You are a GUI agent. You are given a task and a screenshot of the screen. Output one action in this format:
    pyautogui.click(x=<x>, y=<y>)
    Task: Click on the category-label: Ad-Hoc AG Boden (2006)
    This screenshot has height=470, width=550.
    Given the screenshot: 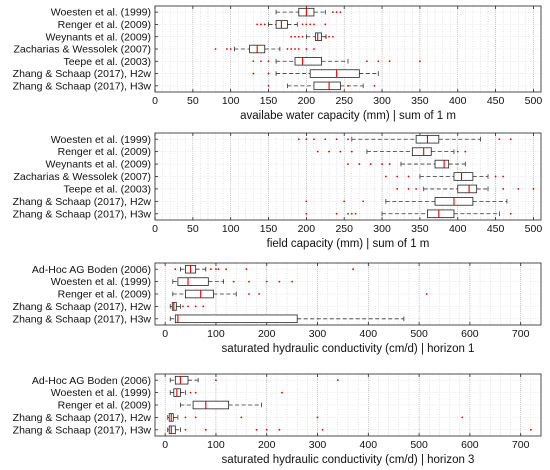 What is the action you would take?
    pyautogui.click(x=91, y=381)
    